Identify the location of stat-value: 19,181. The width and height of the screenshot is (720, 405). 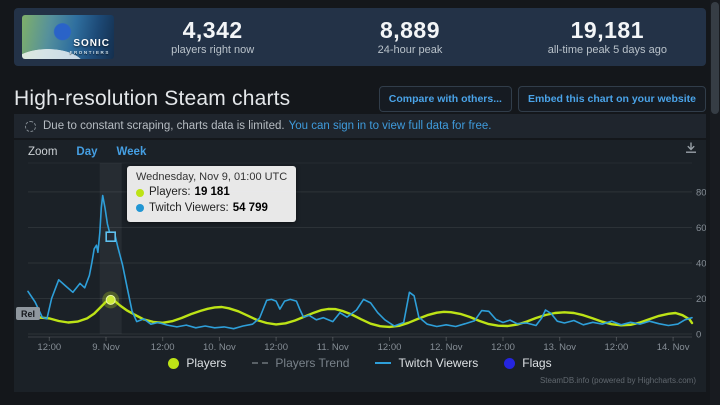
(607, 29).